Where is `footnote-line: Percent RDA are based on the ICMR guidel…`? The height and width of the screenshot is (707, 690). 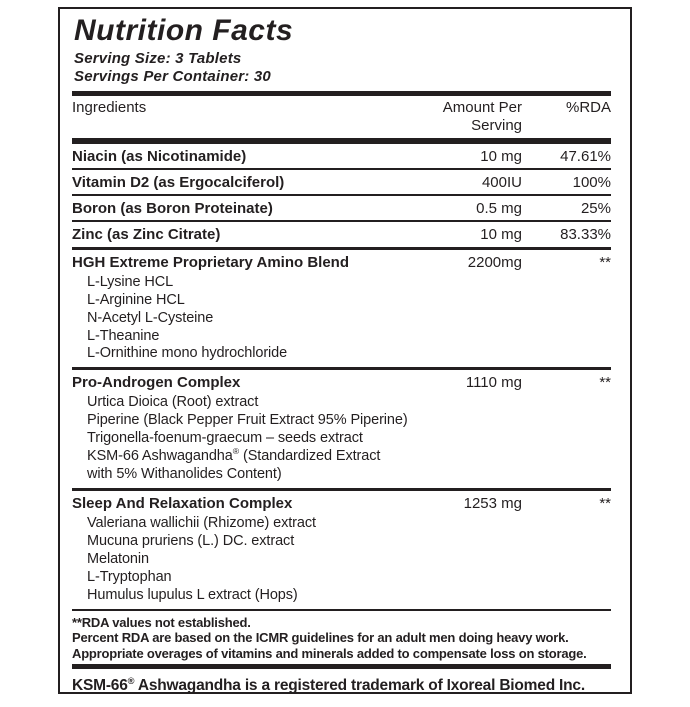 footnote-line: Percent RDA are based on the ICMR guidel… is located at coordinates (320, 638).